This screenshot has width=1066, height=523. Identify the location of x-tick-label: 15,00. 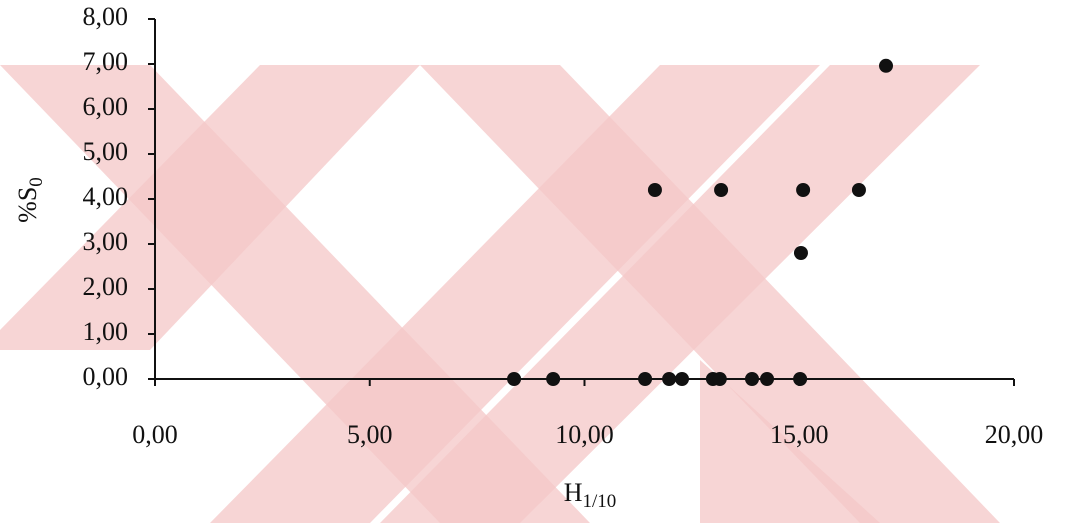
(799, 434).